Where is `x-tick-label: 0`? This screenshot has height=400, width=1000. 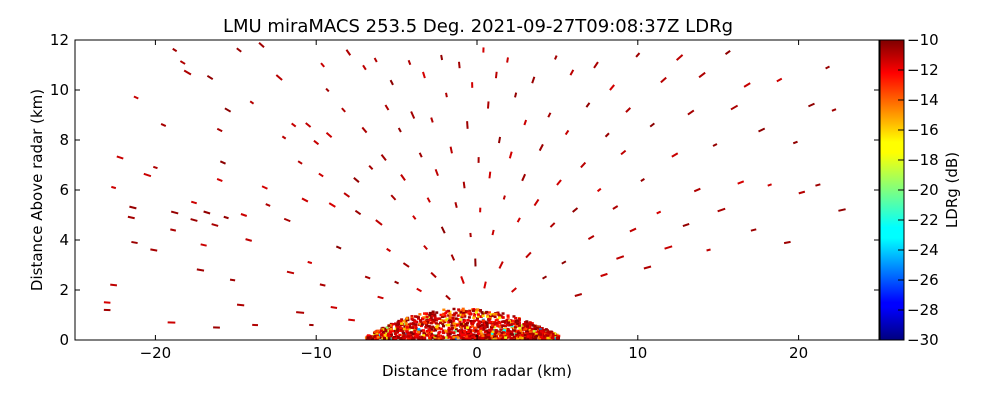 x-tick-label: 0 is located at coordinates (477, 353).